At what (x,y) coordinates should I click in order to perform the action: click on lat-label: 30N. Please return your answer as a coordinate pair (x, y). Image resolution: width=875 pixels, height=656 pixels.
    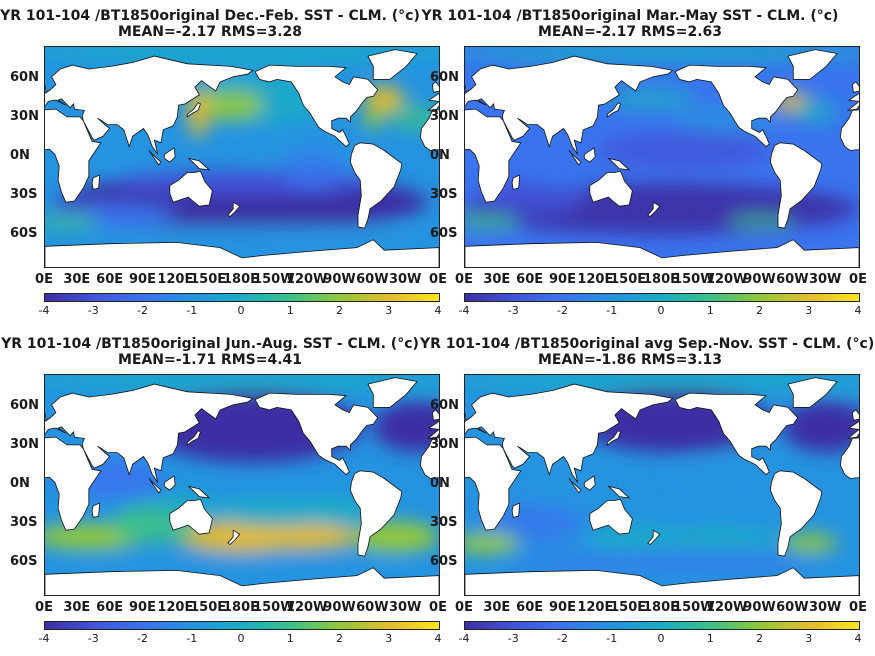
    Looking at the image, I should click on (444, 445).